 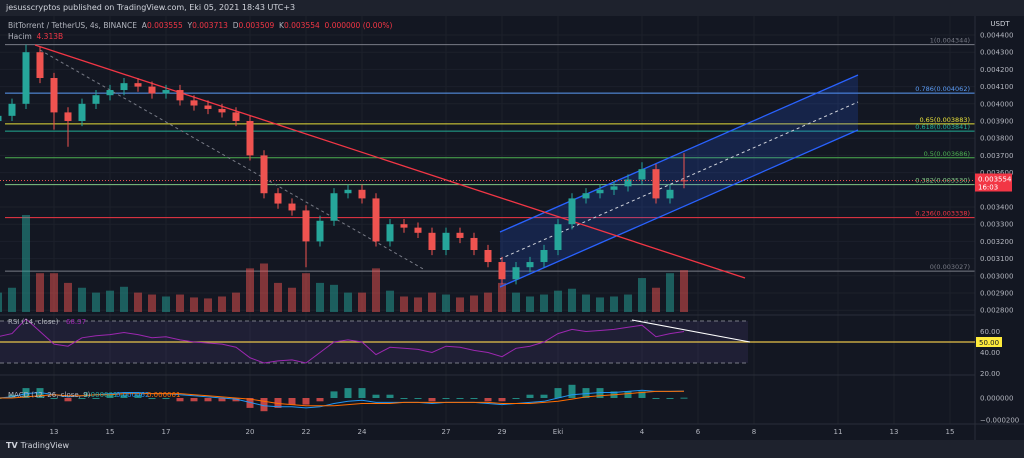 I want to click on macd-line, so click(x=342, y=399).